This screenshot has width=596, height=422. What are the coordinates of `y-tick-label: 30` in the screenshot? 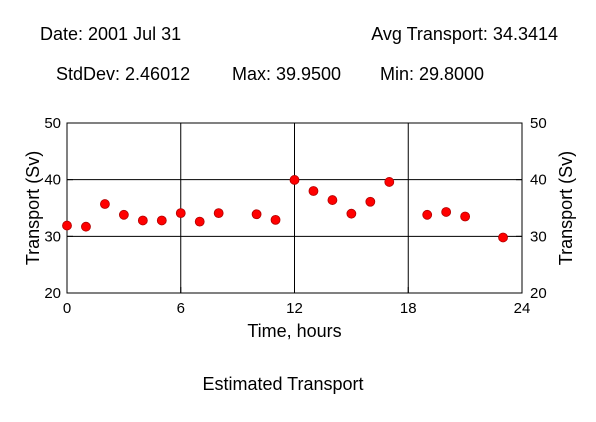 It's located at (52, 236).